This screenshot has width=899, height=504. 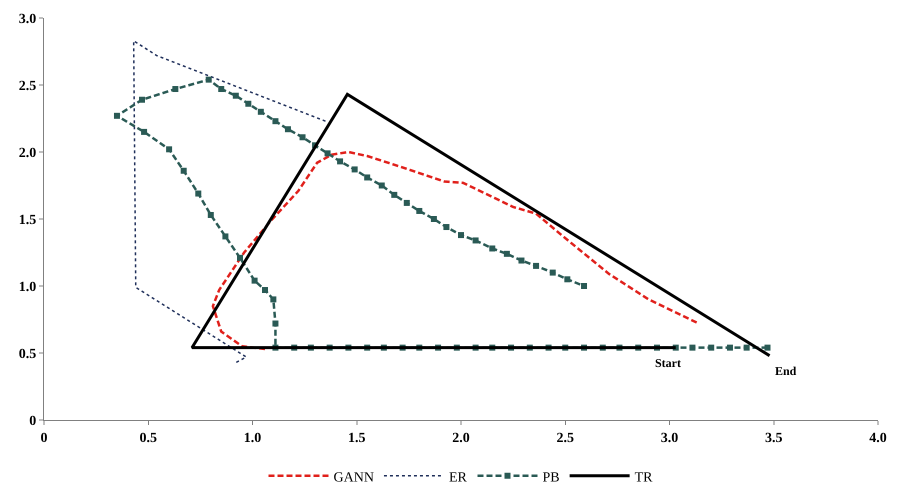 What do you see at coordinates (458, 478) in the screenshot?
I see `legend-label: ER` at bounding box center [458, 478].